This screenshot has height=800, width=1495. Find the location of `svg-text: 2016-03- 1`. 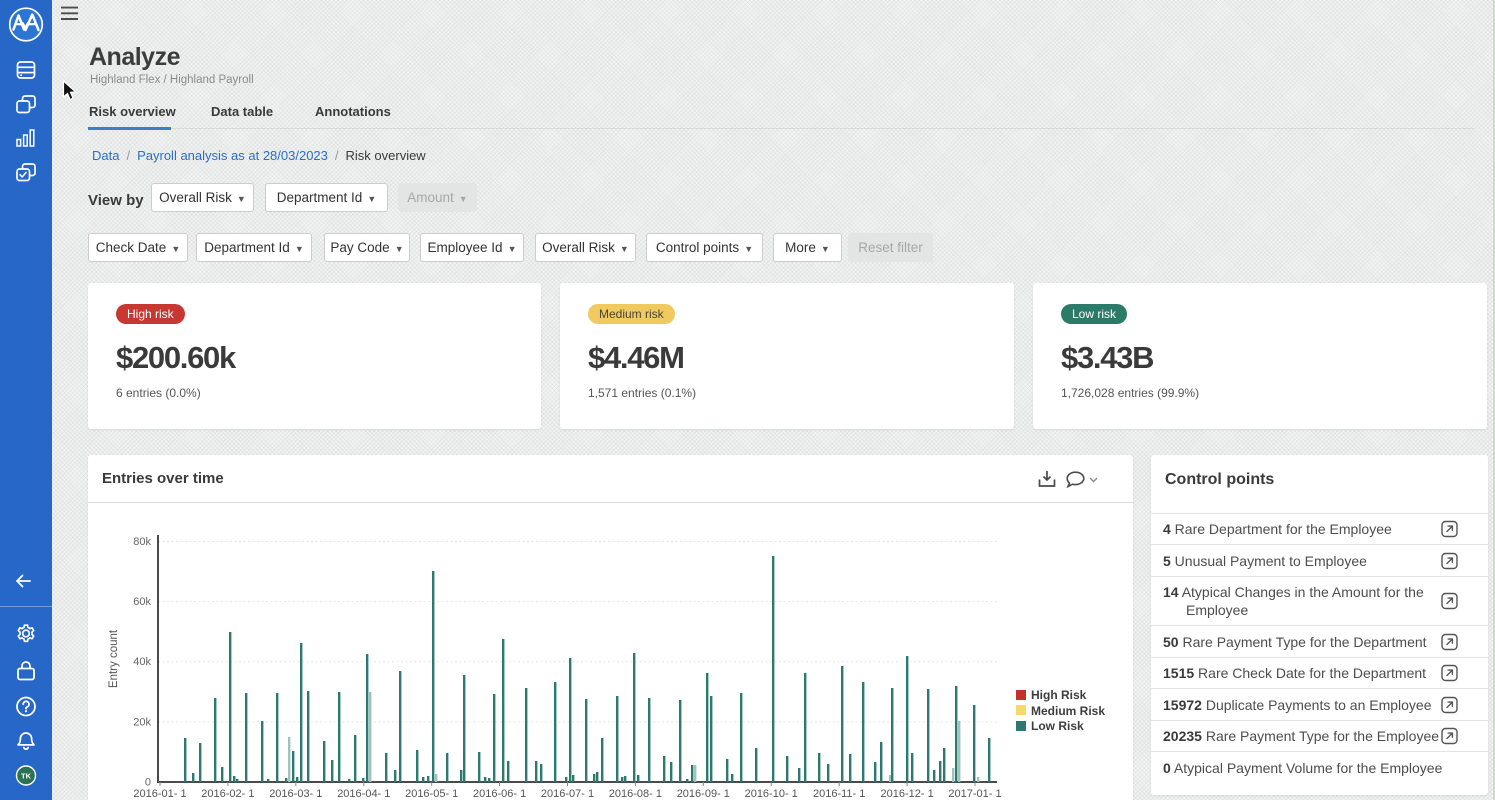

svg-text: 2016-03- 1 is located at coordinates (295, 794).